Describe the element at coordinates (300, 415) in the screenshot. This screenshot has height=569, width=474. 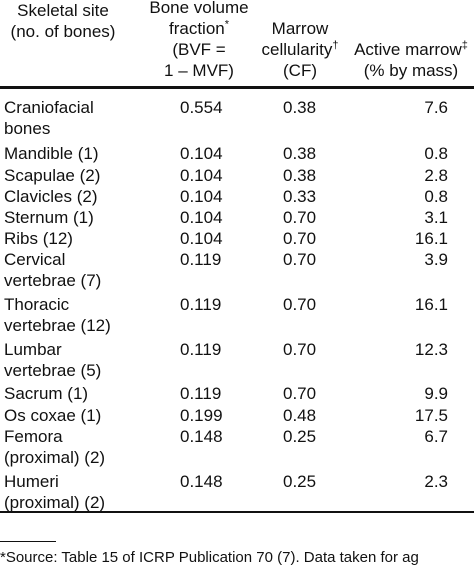
I see `cf-cell: 0.48` at that location.